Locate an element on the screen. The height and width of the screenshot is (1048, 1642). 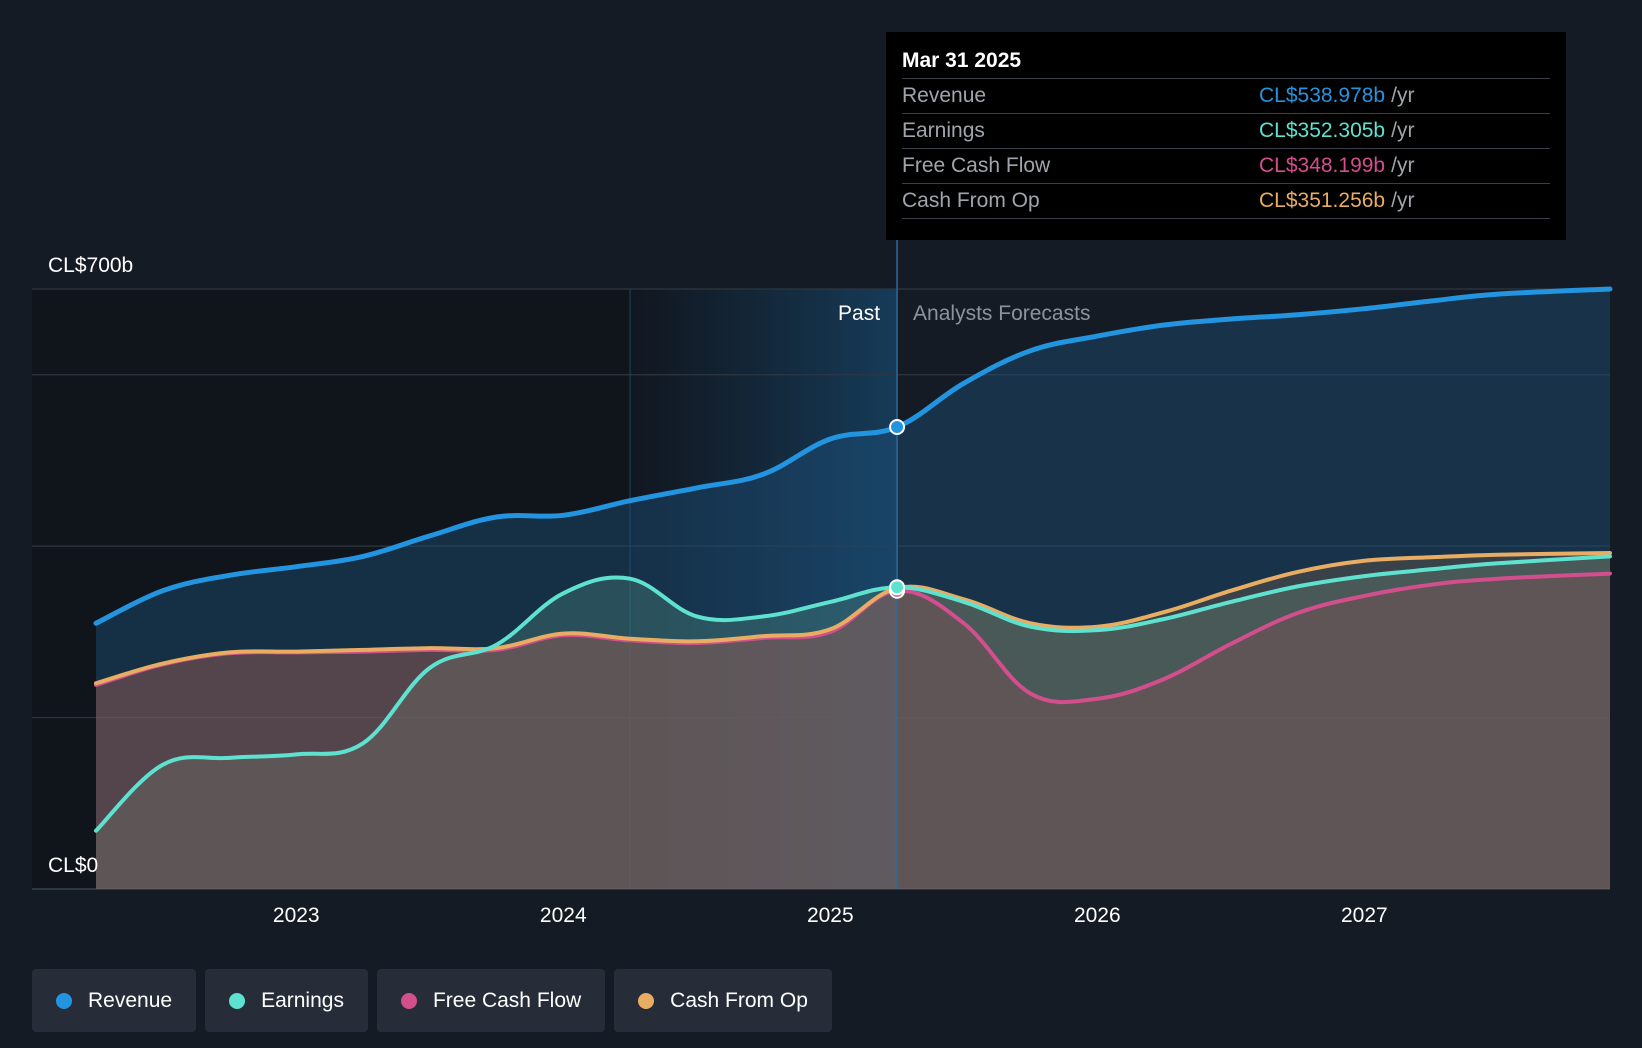
x-tick-2023: 2023 is located at coordinates (296, 915).